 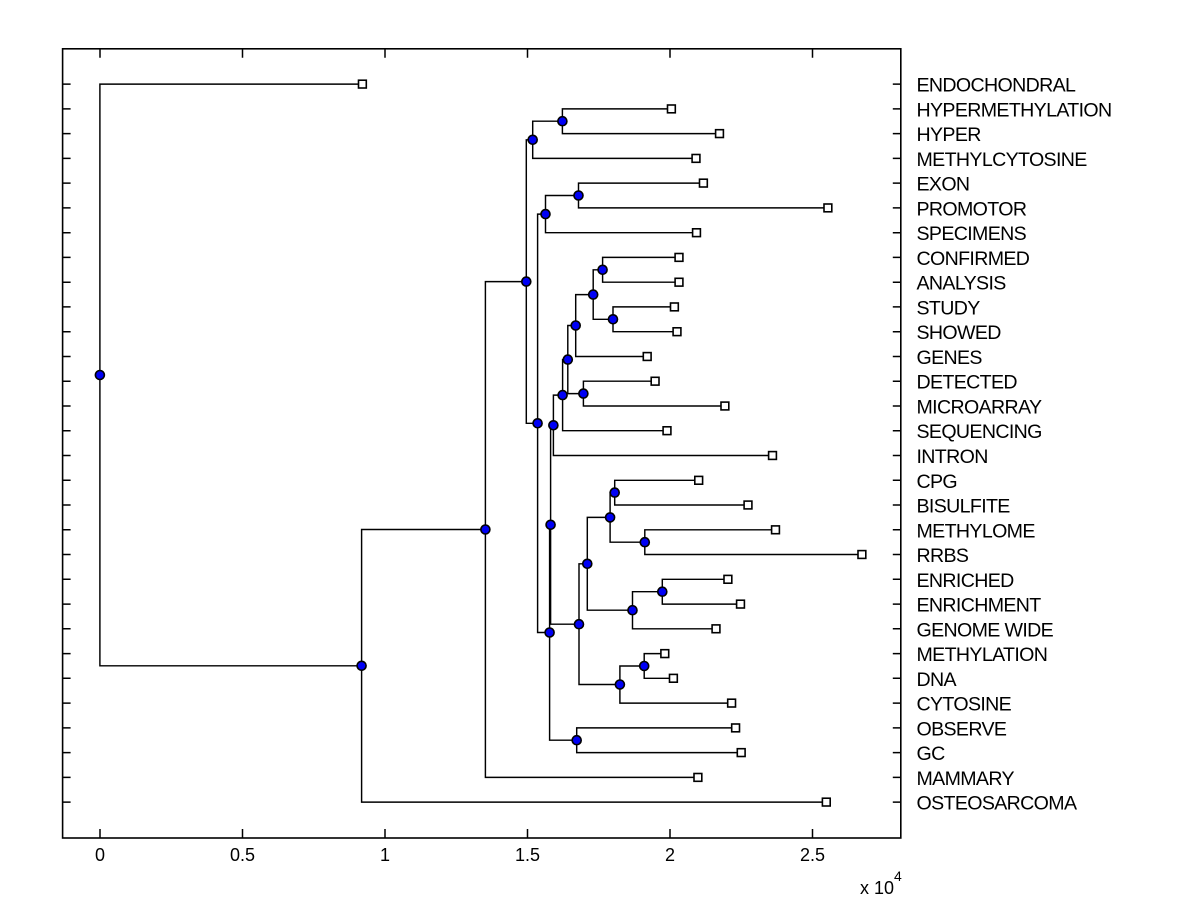 I want to click on svg-text: GENOME WIDE, so click(x=985, y=630).